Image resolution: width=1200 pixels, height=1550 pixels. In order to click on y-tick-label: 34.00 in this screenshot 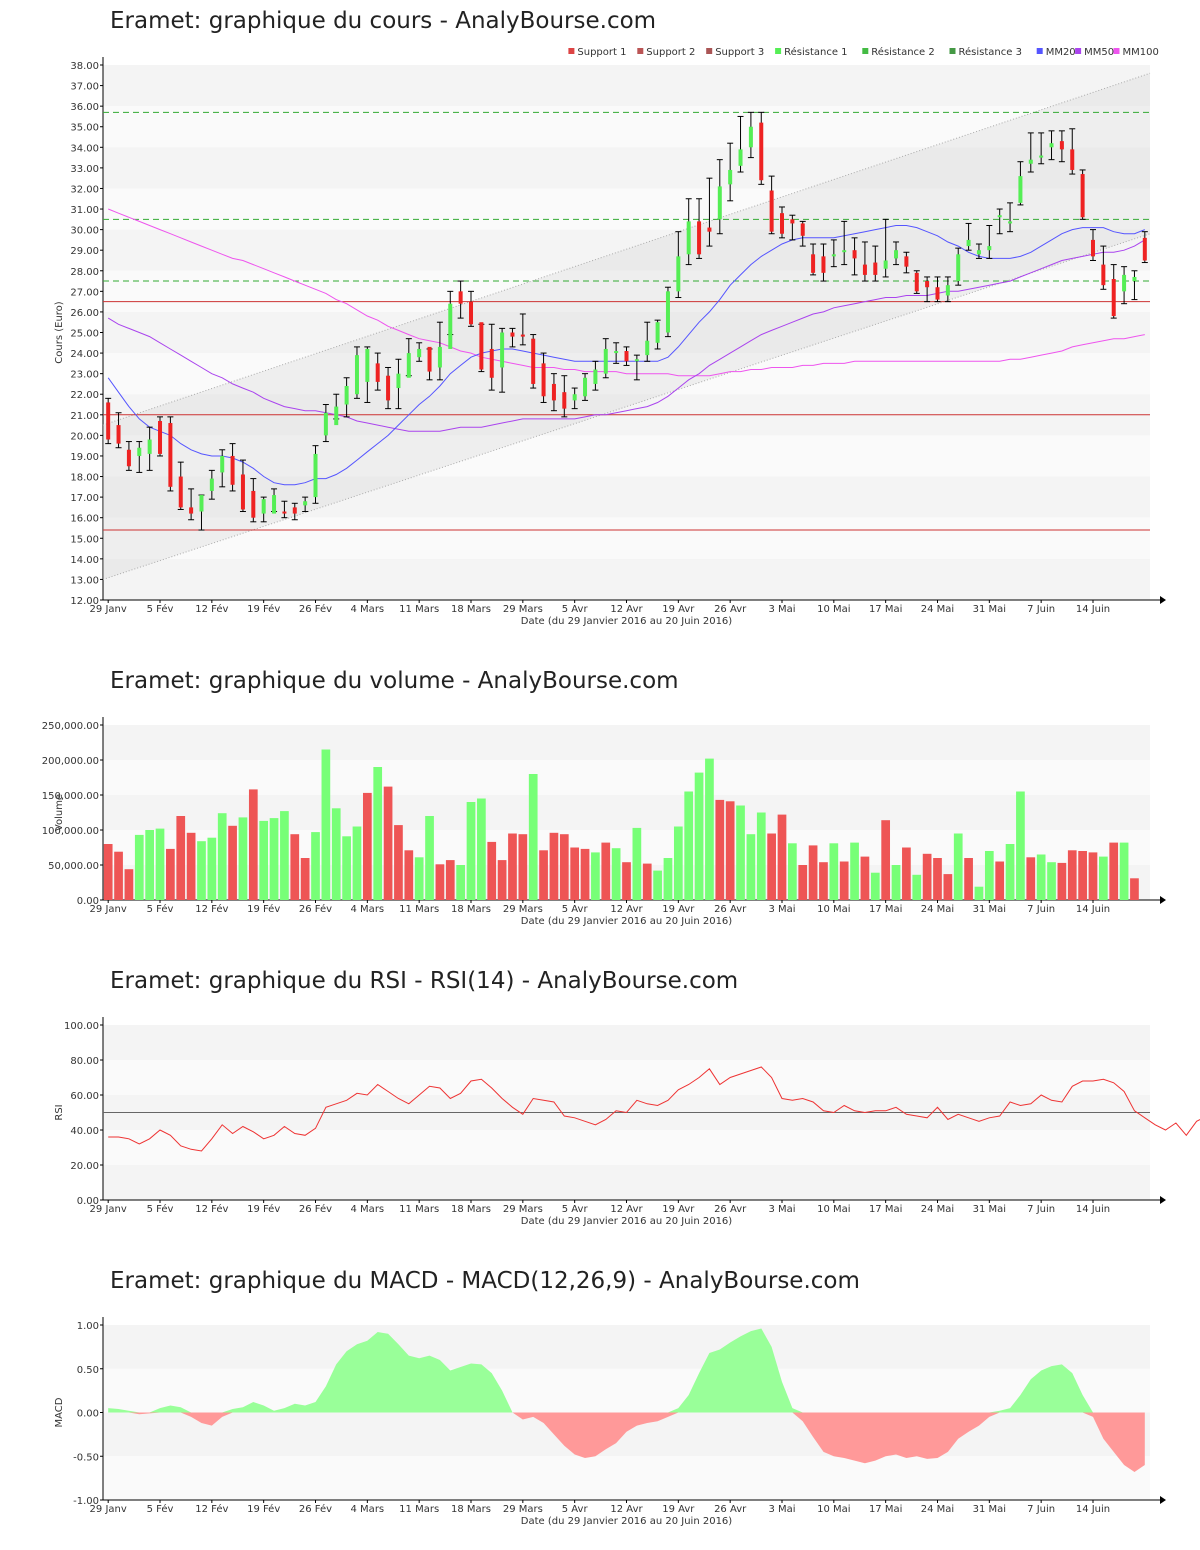, I will do `click(84, 148)`.